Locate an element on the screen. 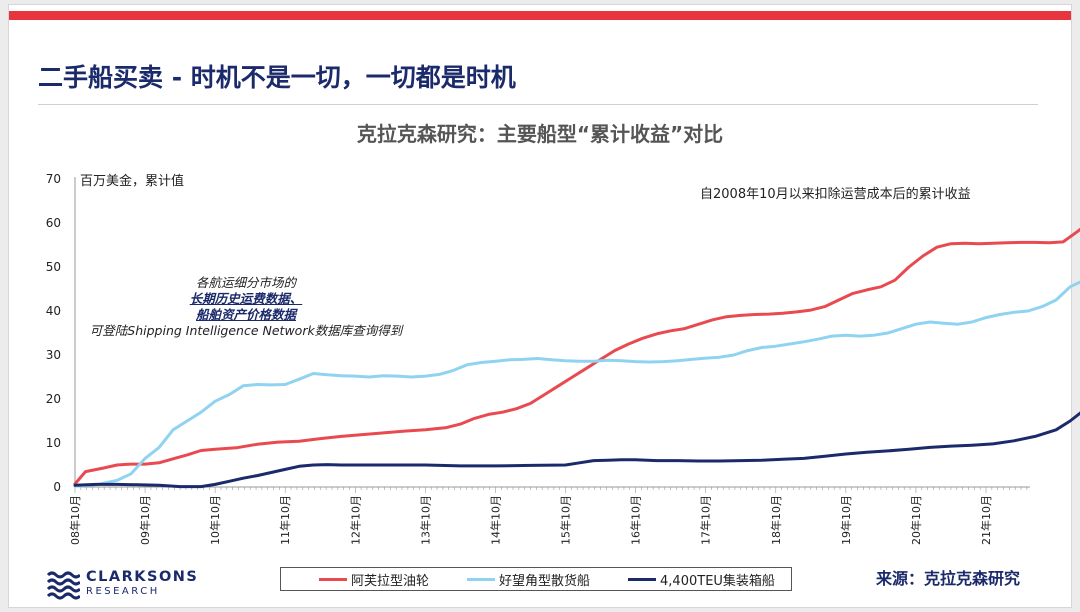  y-tick-label: 10 is located at coordinates (53, 443).